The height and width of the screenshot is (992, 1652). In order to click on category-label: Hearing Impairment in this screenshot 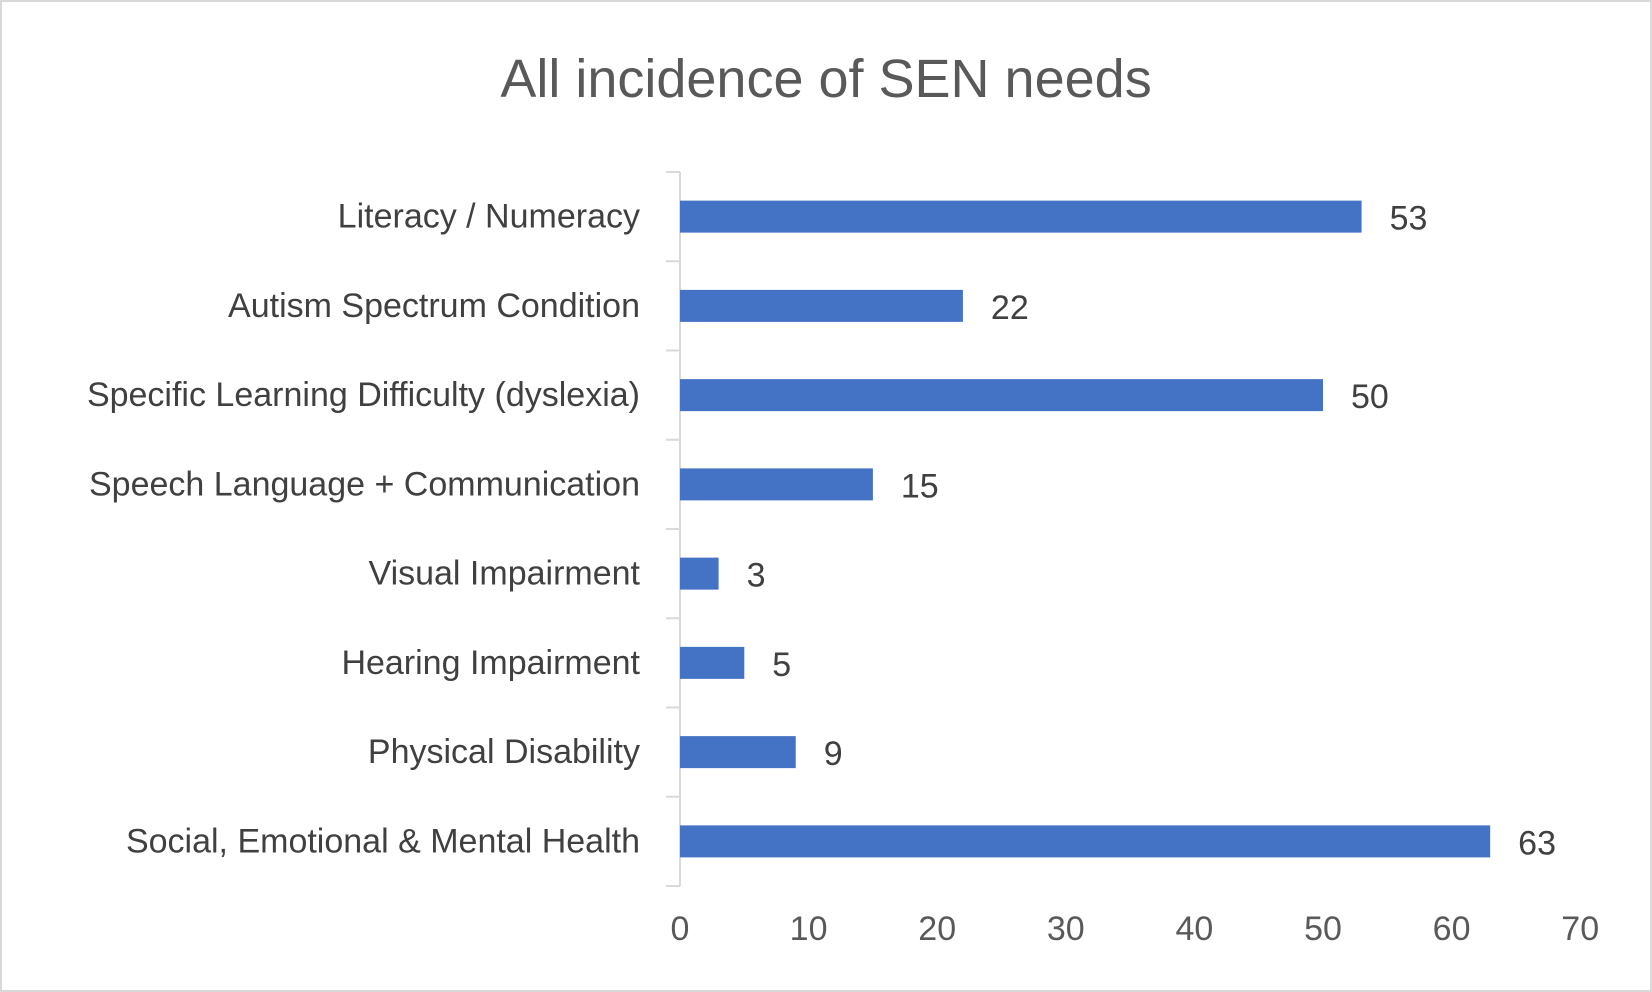, I will do `click(490, 663)`.